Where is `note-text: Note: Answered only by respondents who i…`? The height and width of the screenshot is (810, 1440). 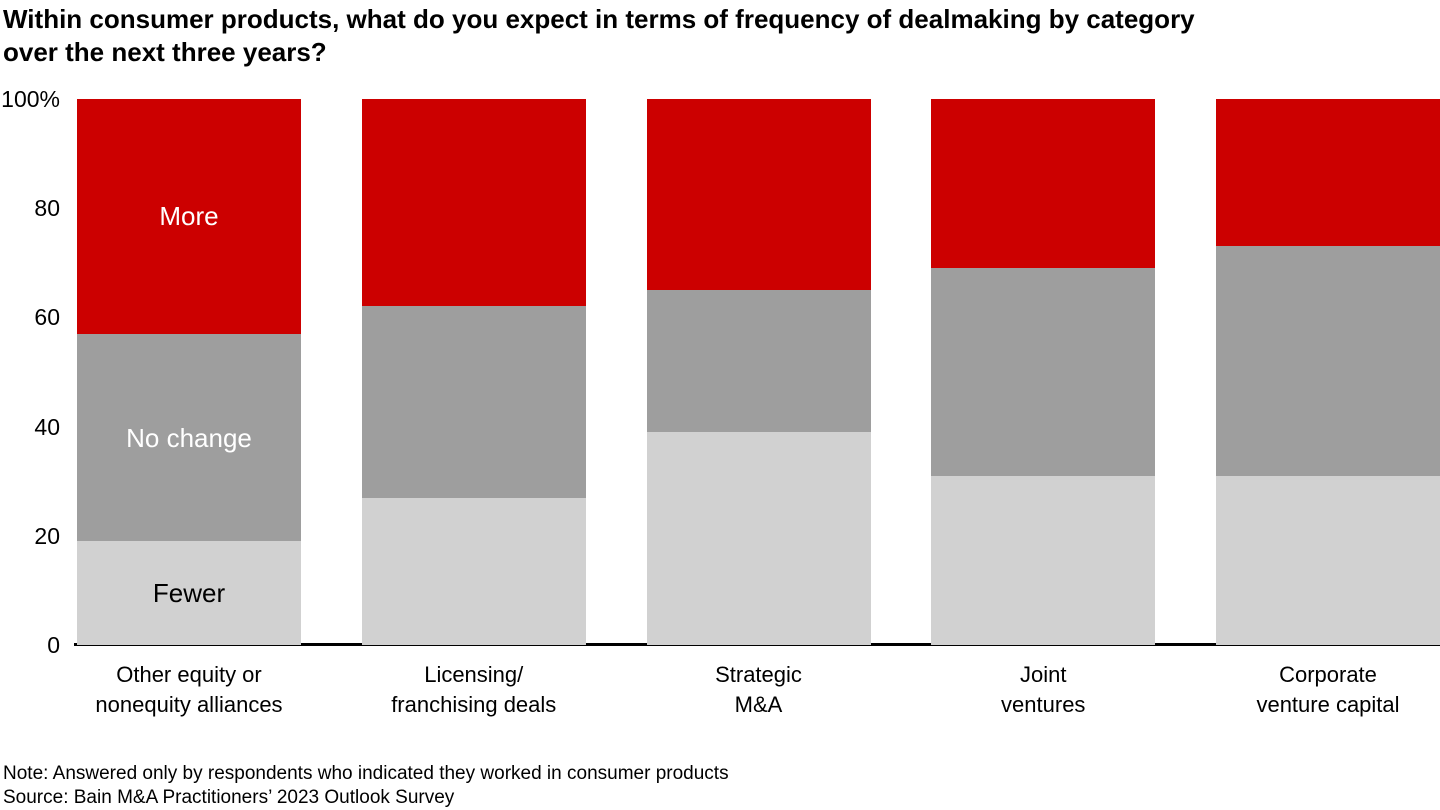
note-text: Note: Answered only by respondents who i… is located at coordinates (366, 773).